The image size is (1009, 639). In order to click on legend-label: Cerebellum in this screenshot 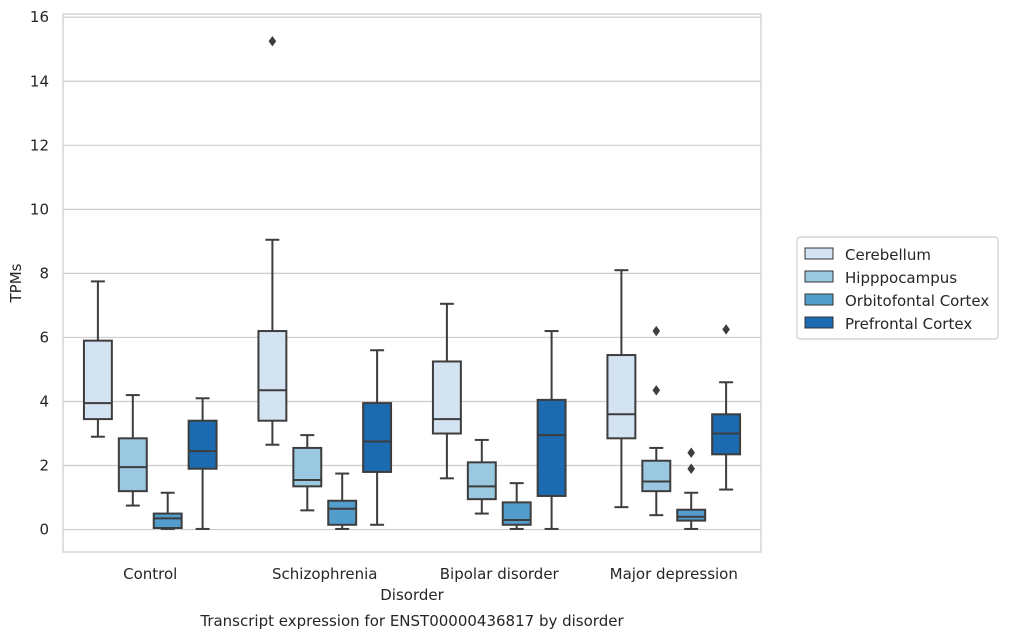, I will do `click(888, 255)`.